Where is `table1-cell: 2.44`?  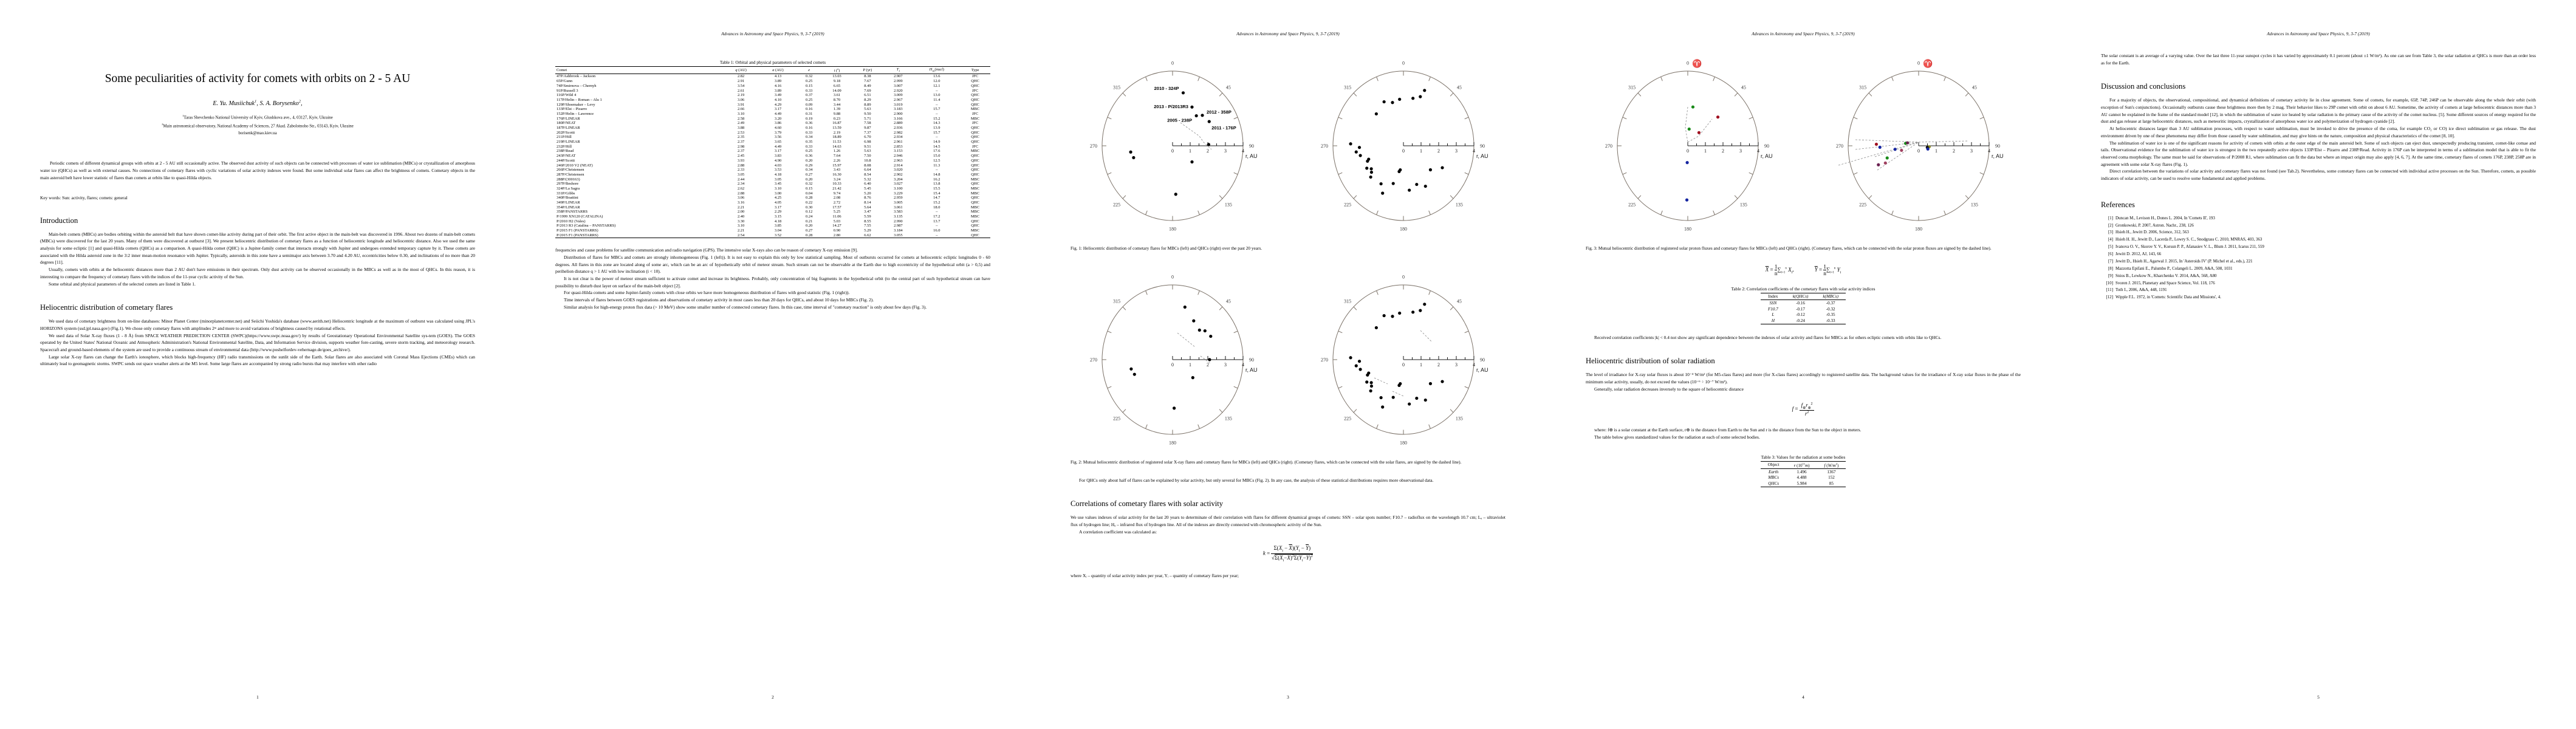
table1-cell: 2.44 is located at coordinates (741, 180).